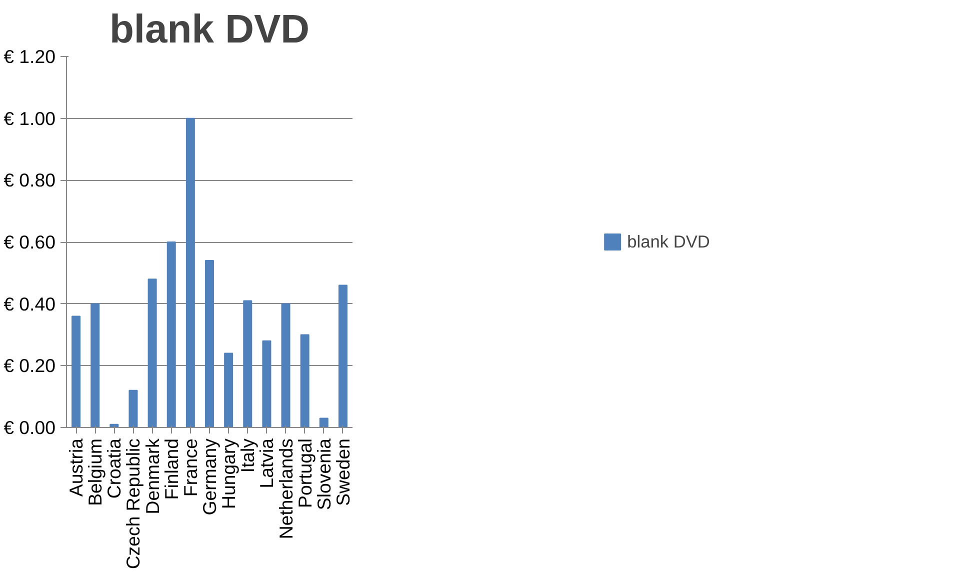 The width and height of the screenshot is (965, 577). What do you see at coordinates (171, 469) in the screenshot?
I see `x-tick-label: Finland` at bounding box center [171, 469].